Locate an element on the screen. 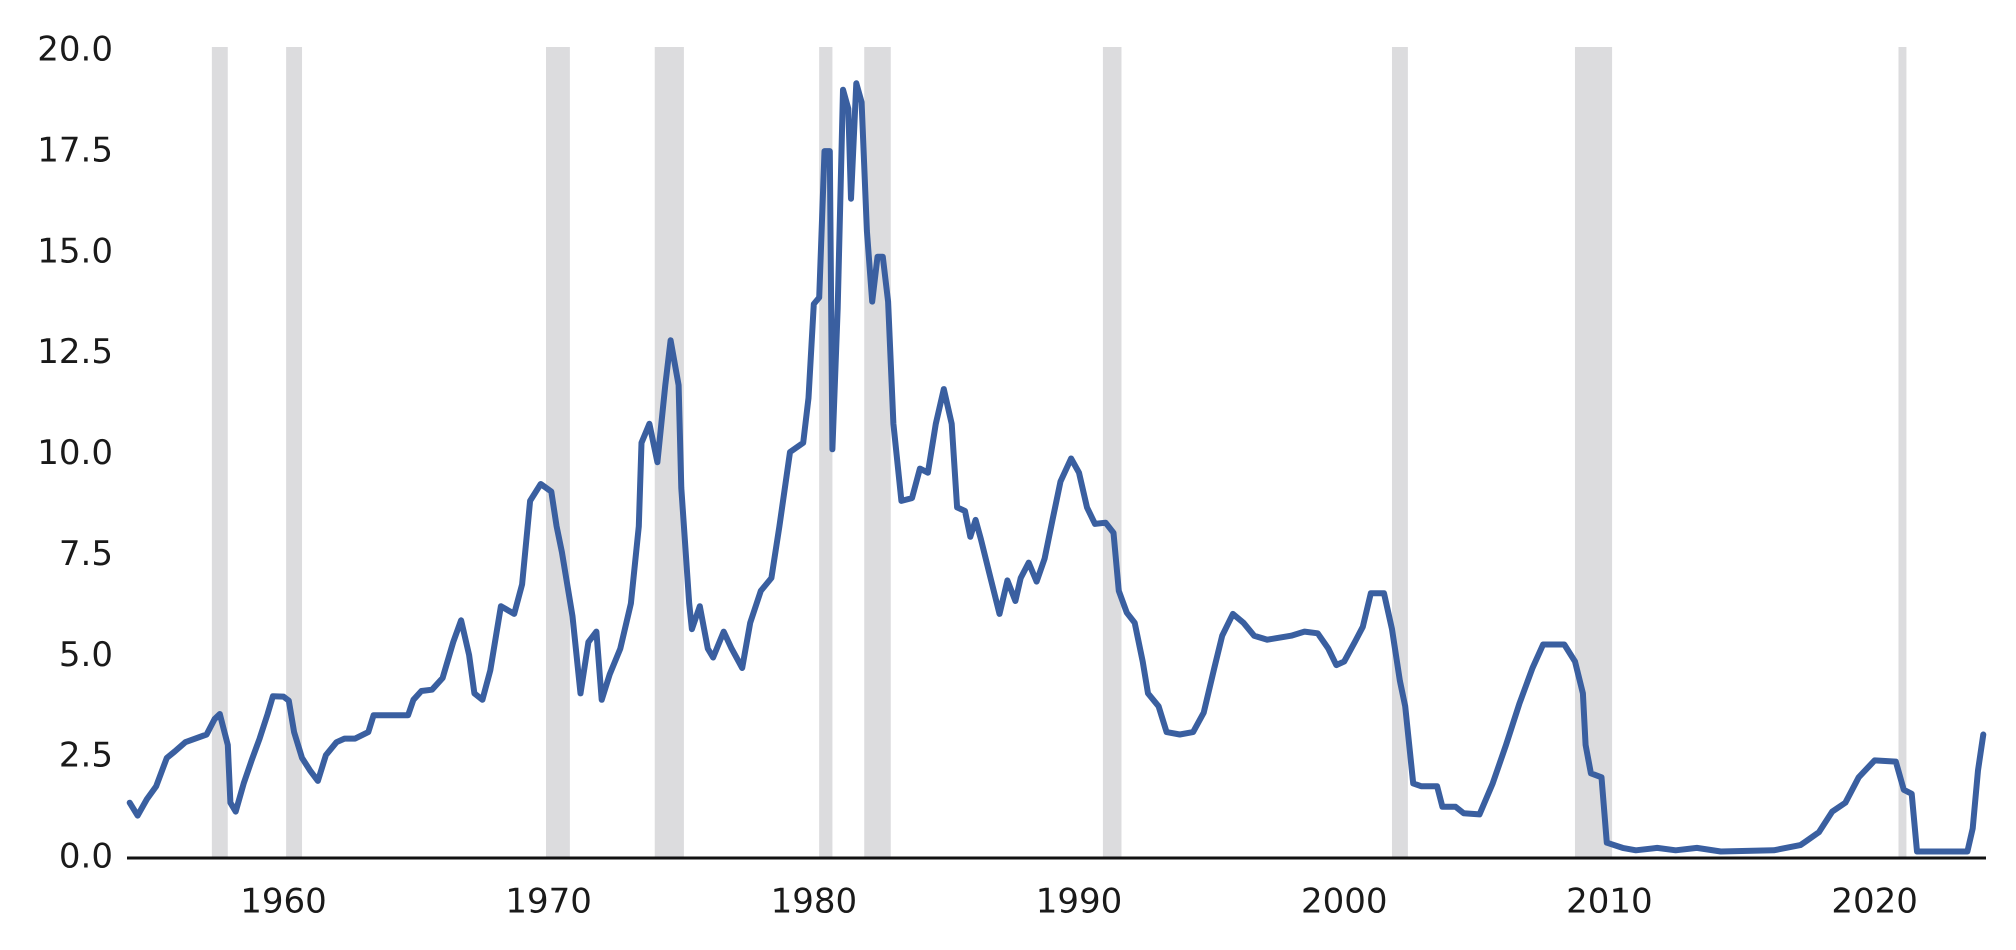 The image size is (2016, 950). x-tick-label: 1960 is located at coordinates (283, 902).